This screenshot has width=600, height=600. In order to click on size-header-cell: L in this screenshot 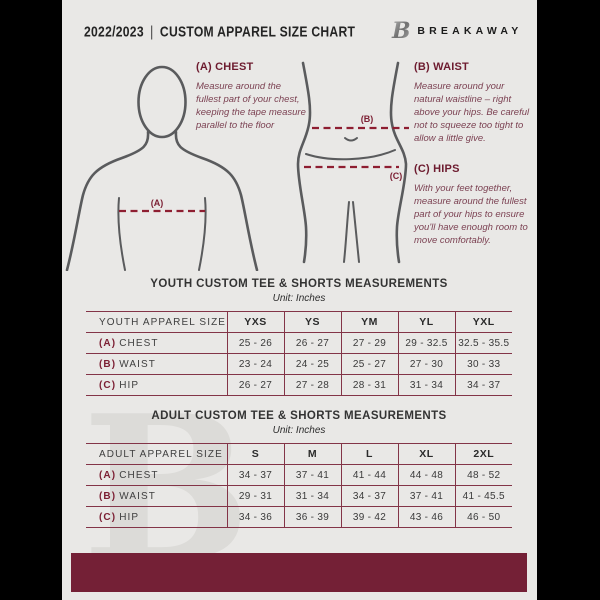, I will do `click(369, 454)`.